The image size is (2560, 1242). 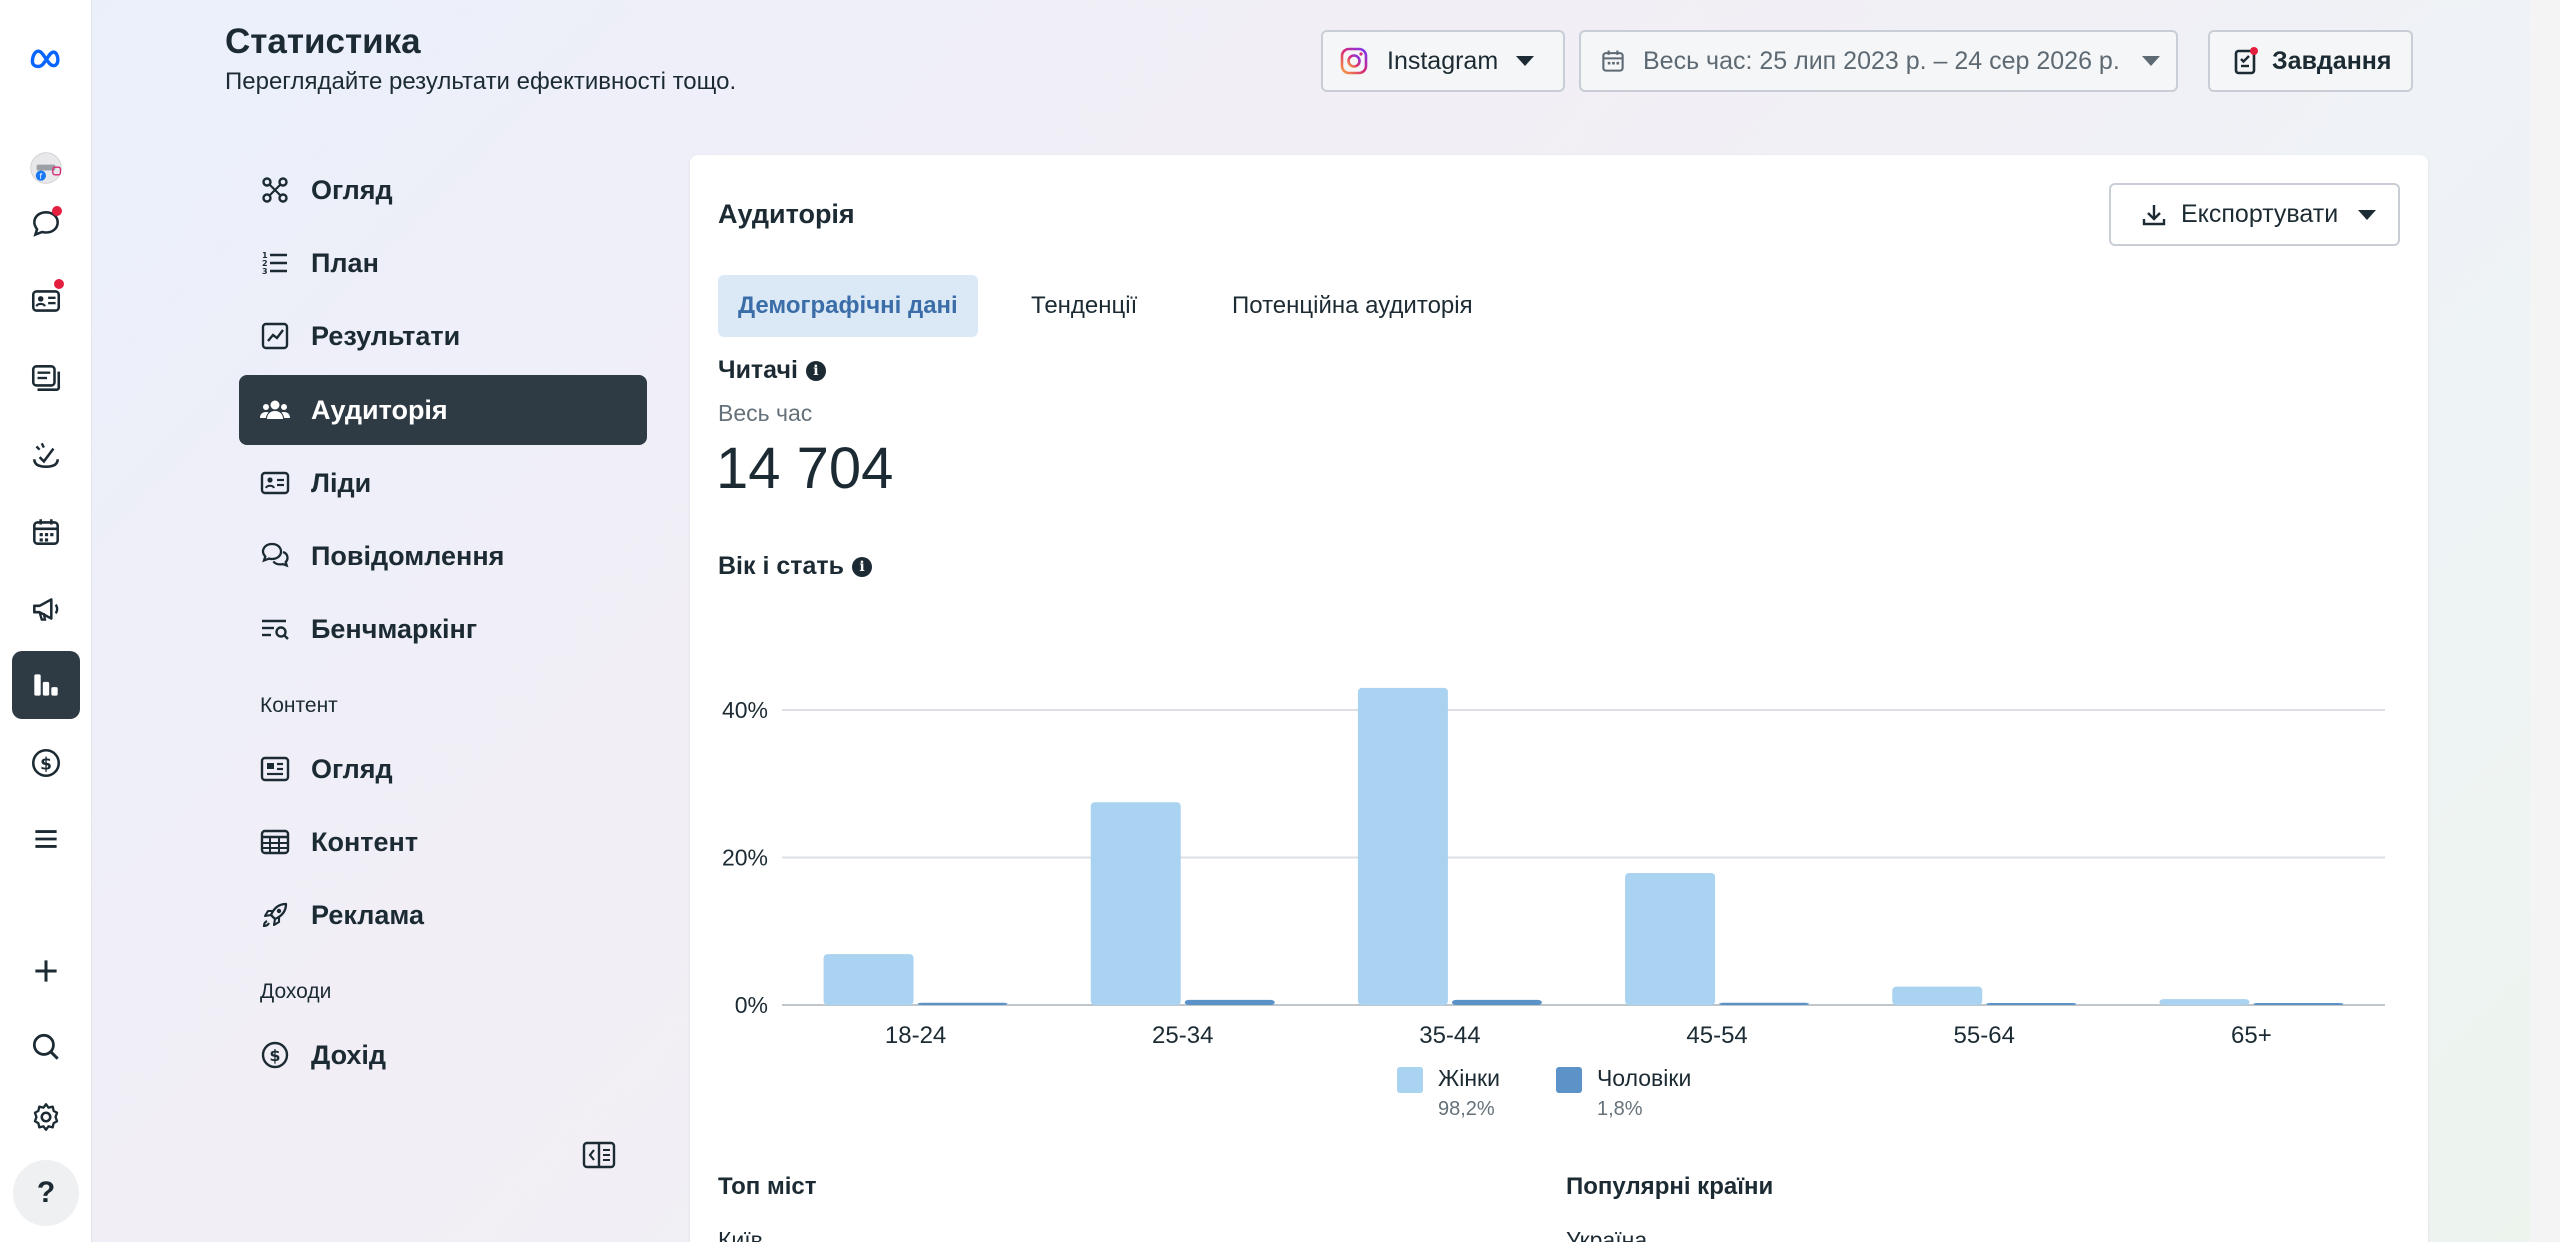 I want to click on megaphone-icon, so click(x=46, y=609).